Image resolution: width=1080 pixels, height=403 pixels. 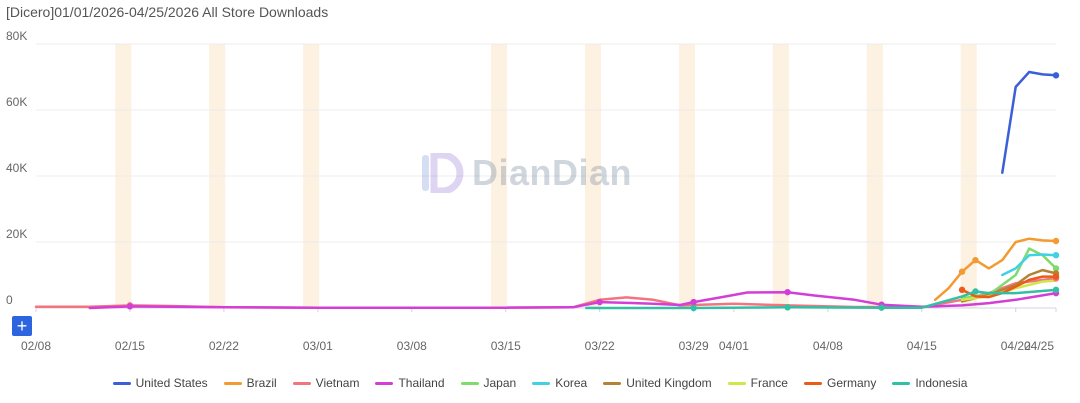 I want to click on x-tick-label: 03/01, so click(x=318, y=346).